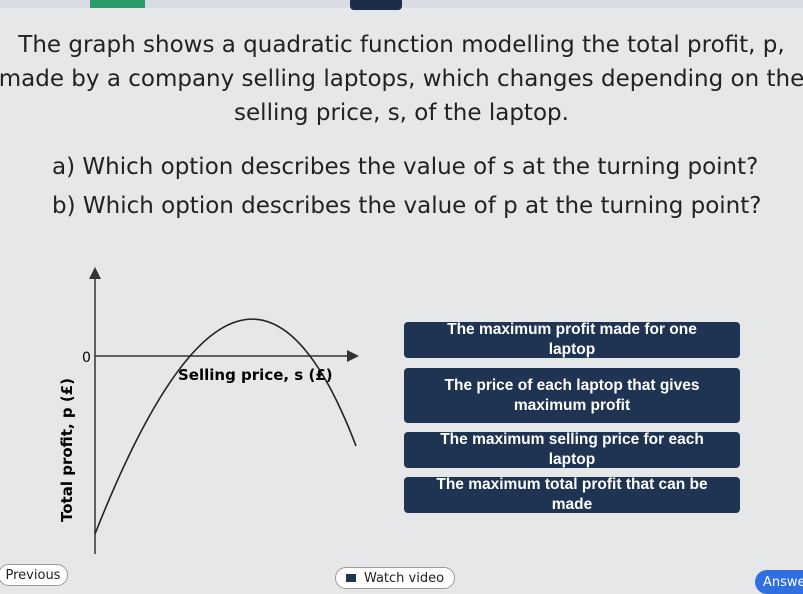 The height and width of the screenshot is (594, 803). What do you see at coordinates (34, 575) in the screenshot?
I see `previous-button: Previous` at bounding box center [34, 575].